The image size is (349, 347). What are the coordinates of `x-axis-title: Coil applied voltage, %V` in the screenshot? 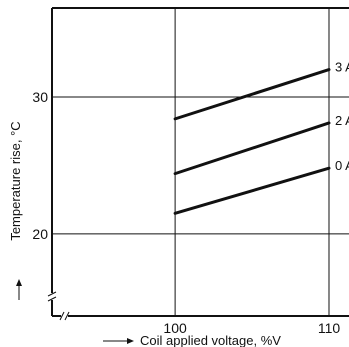 It's located at (192, 340).